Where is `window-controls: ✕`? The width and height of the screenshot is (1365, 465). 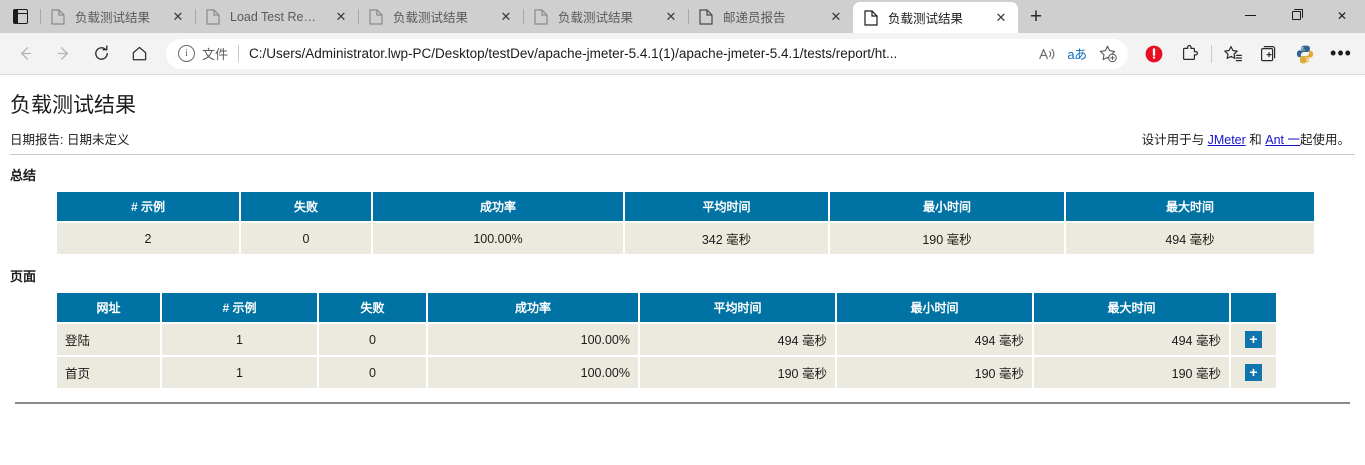
window-controls: ✕ is located at coordinates (1296, 16).